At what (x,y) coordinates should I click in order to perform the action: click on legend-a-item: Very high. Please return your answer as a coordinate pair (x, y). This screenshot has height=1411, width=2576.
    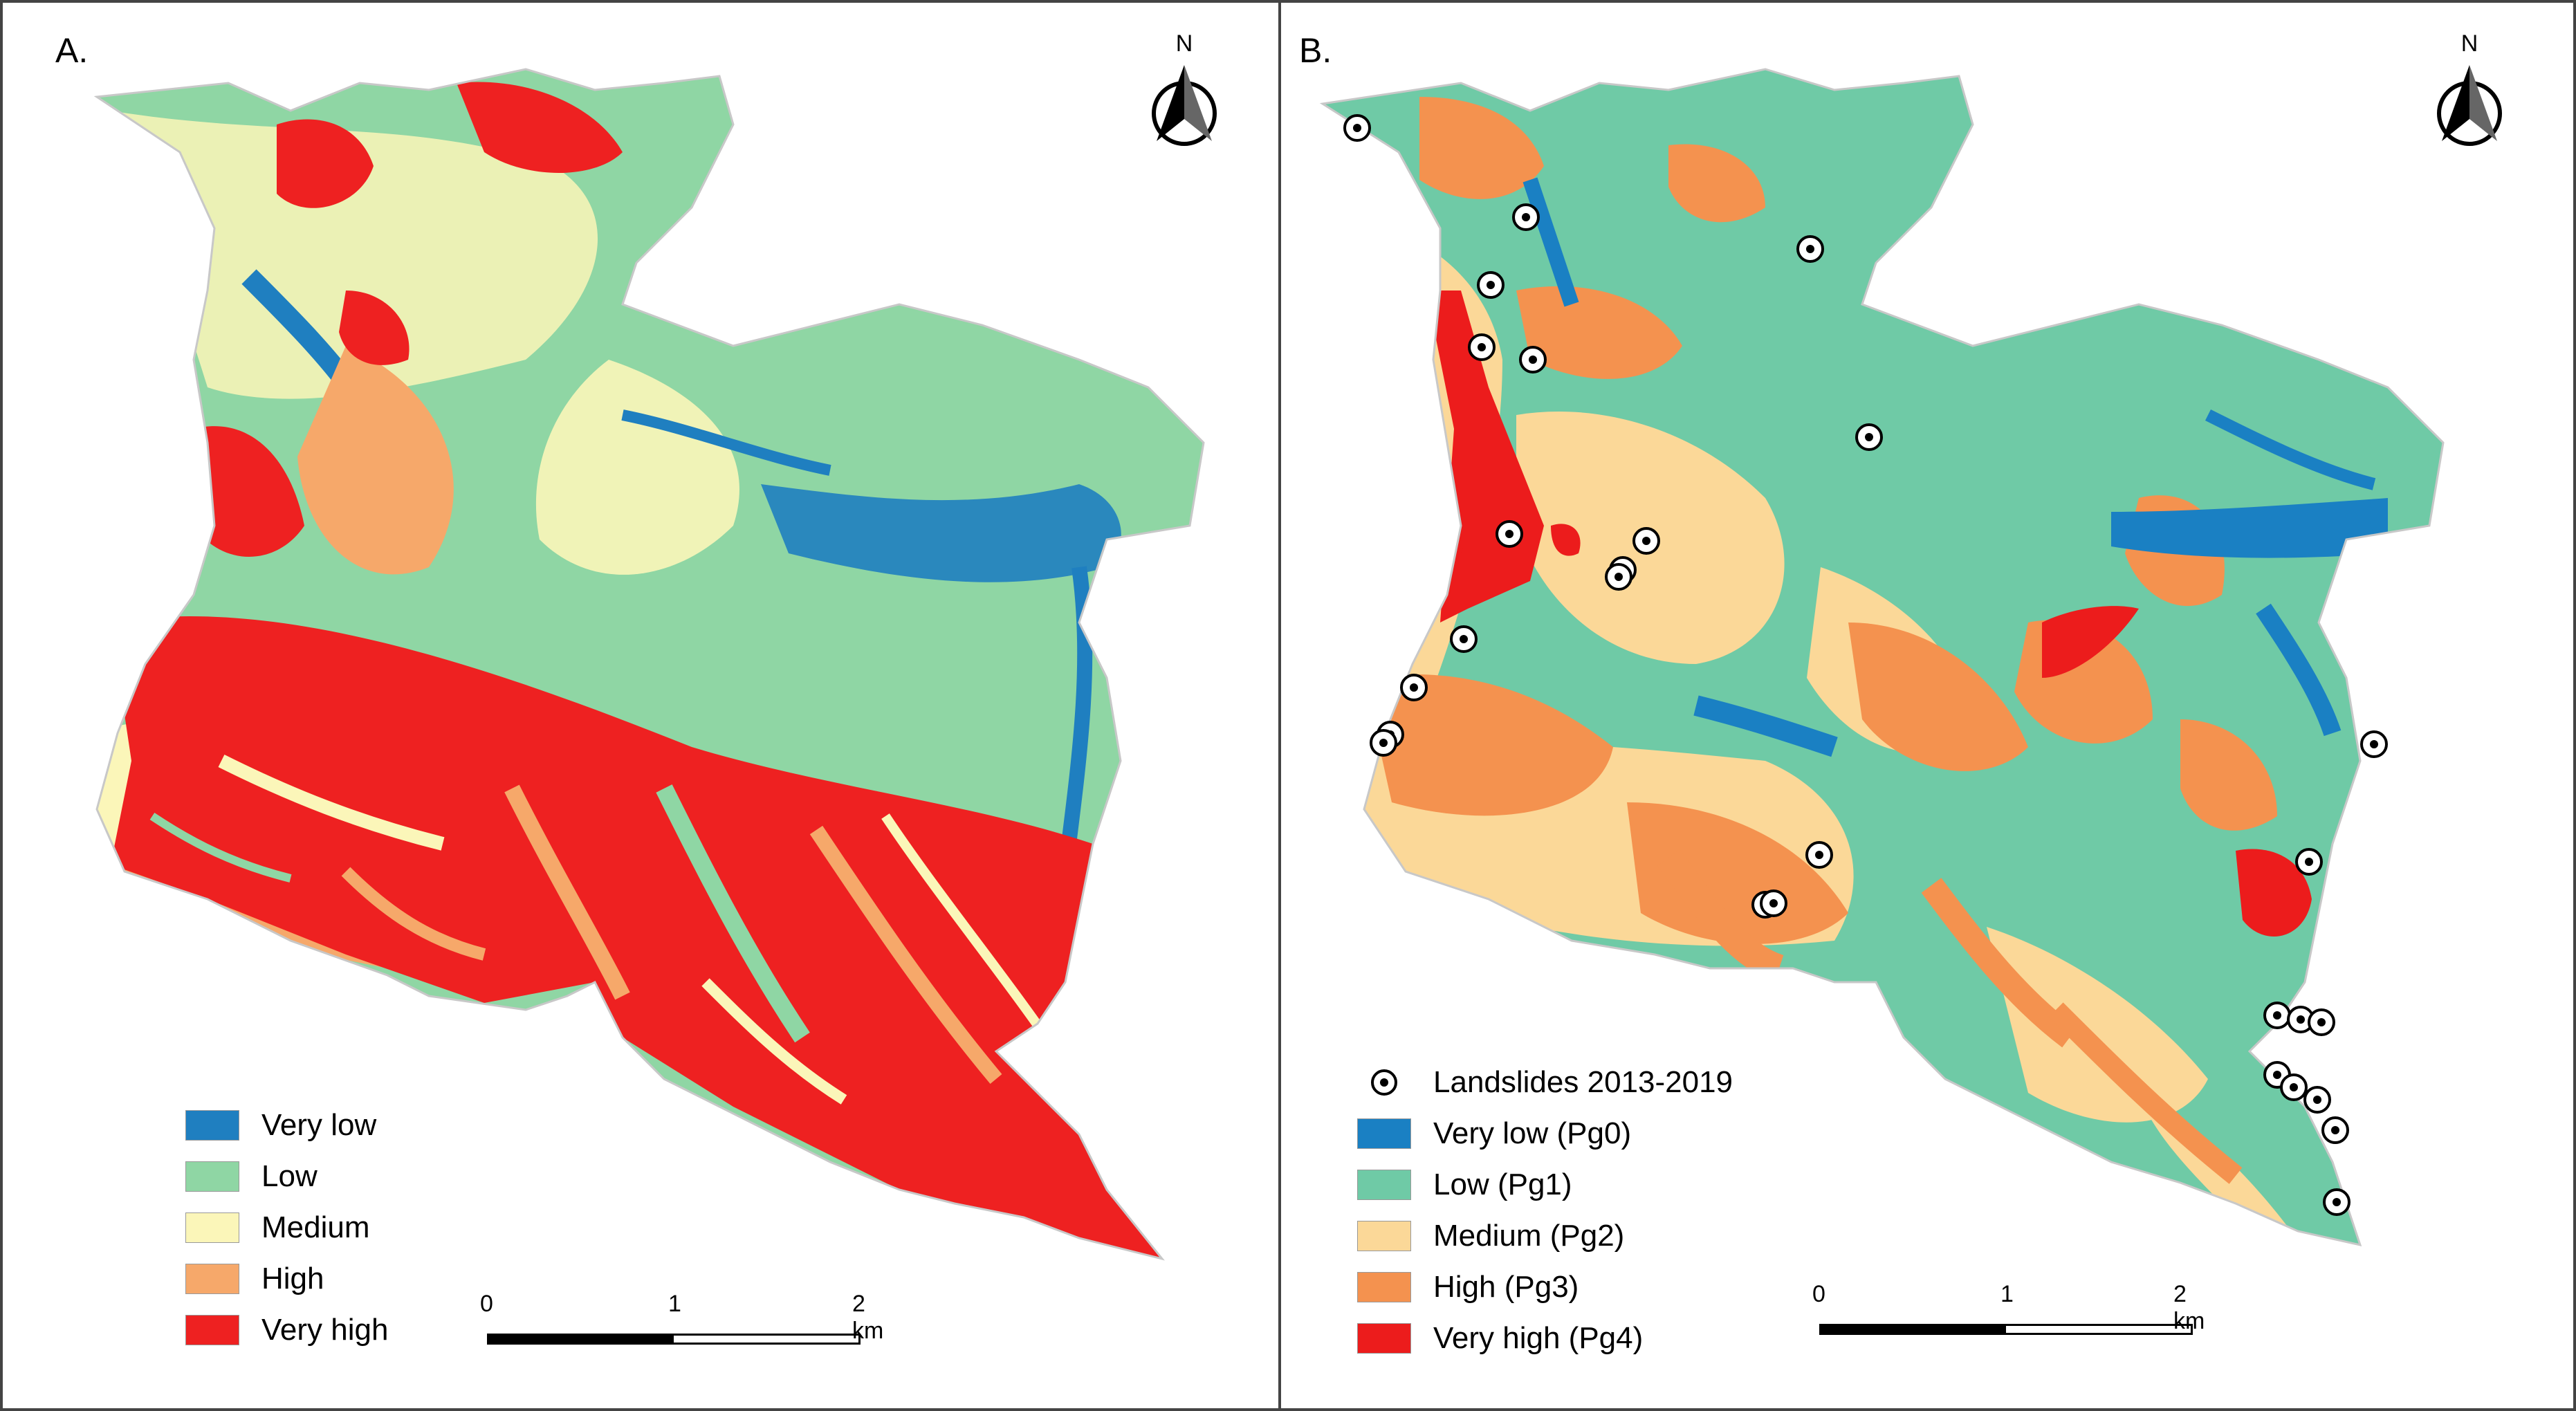
    Looking at the image, I should click on (286, 1330).